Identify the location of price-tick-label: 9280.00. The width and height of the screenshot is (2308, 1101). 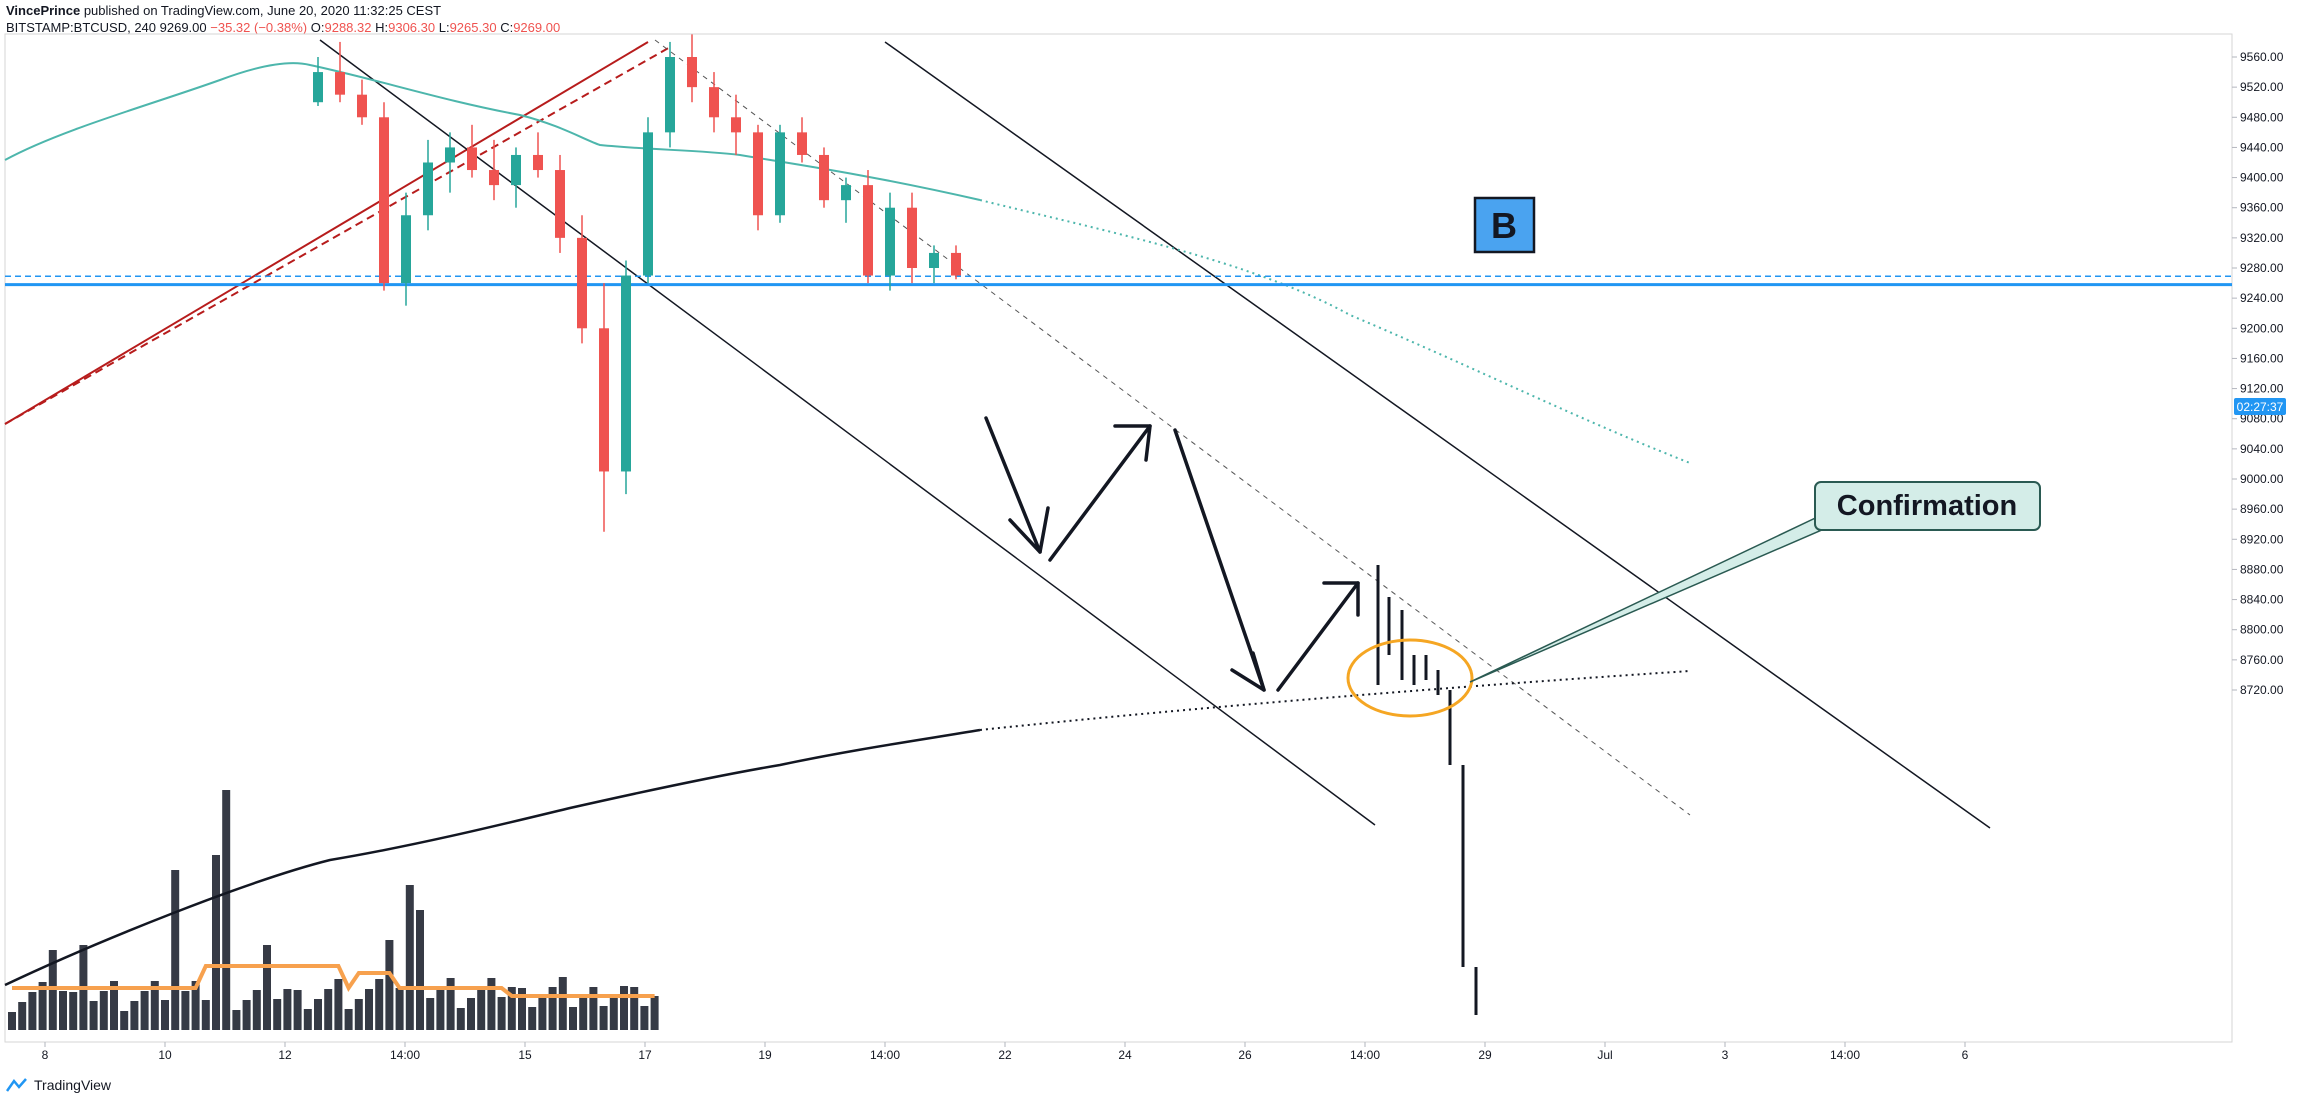
(2262, 268).